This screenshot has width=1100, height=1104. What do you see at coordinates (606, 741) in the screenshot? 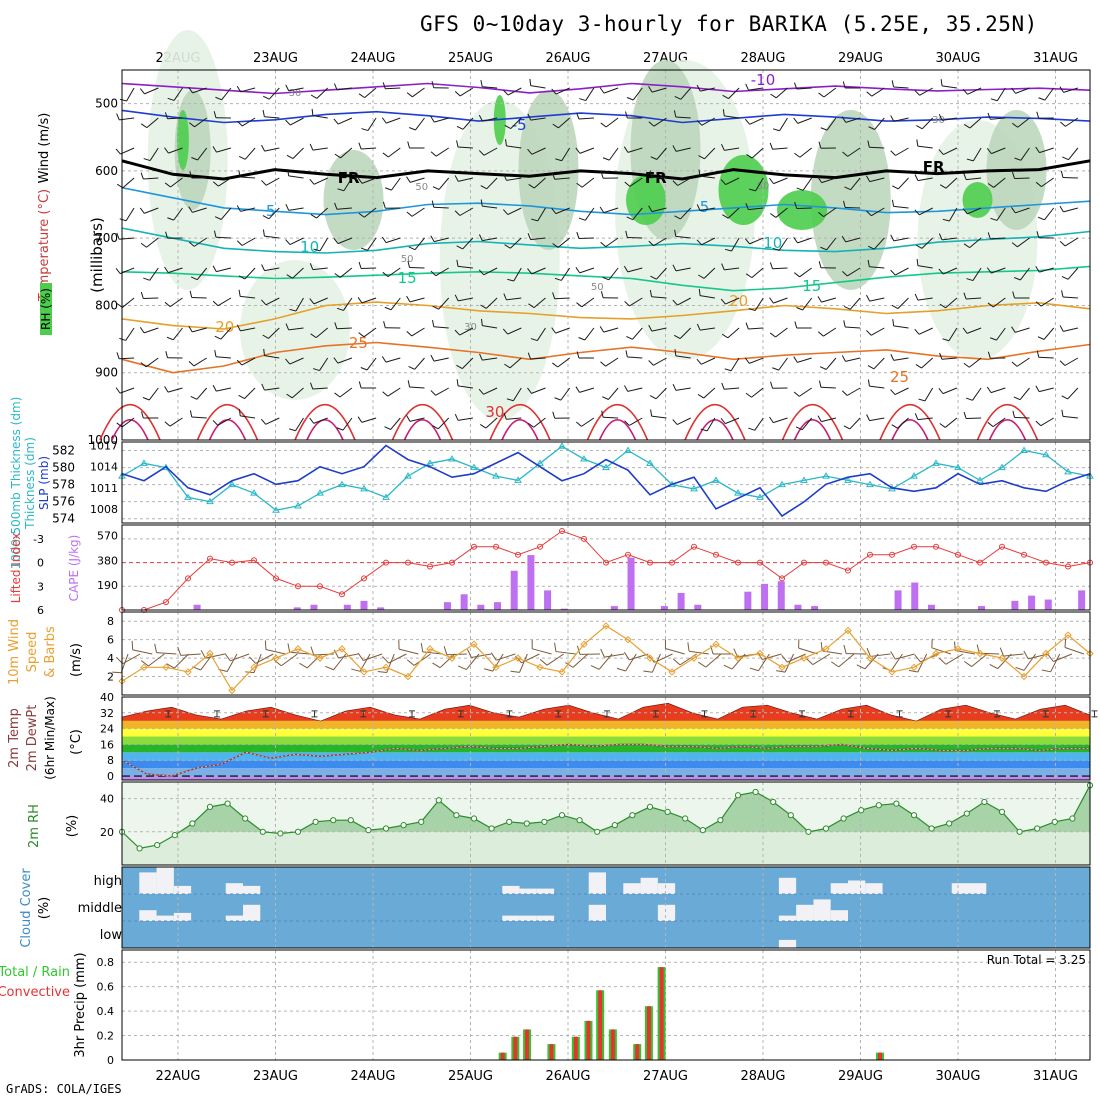
I see `temp-band` at bounding box center [606, 741].